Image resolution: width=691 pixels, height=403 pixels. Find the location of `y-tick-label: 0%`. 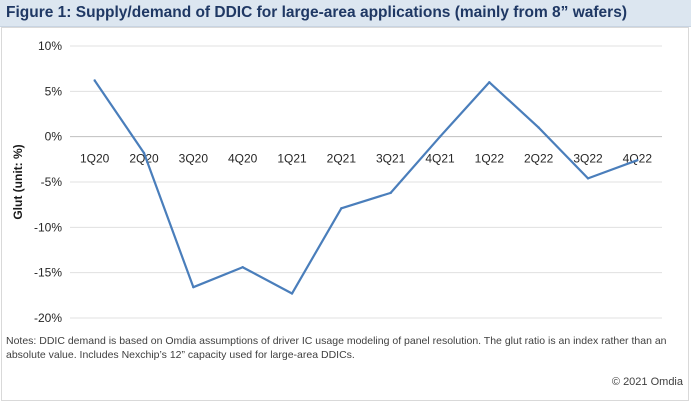

y-tick-label: 0% is located at coordinates (54, 137).